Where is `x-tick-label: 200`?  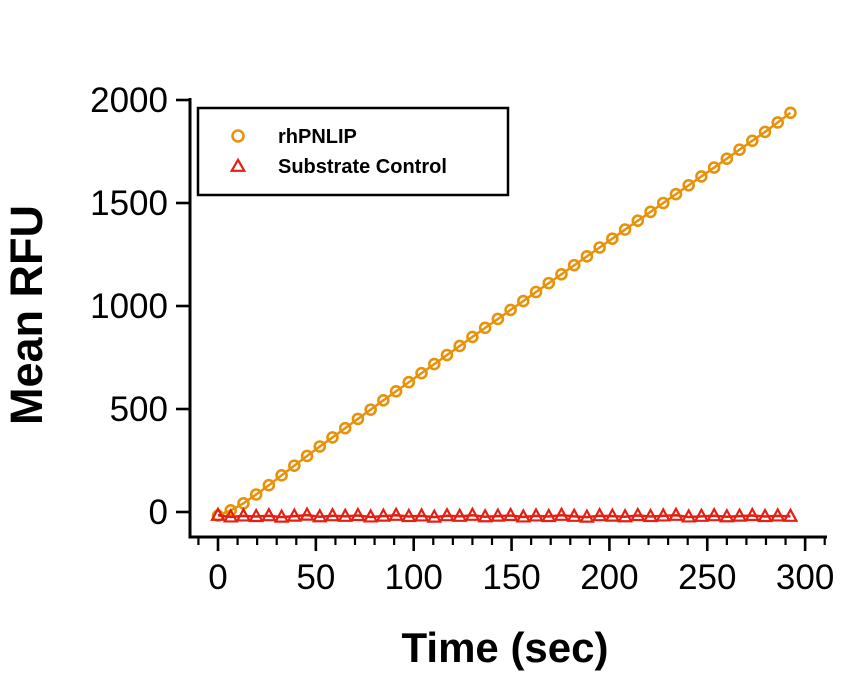
x-tick-label: 200 is located at coordinates (609, 577).